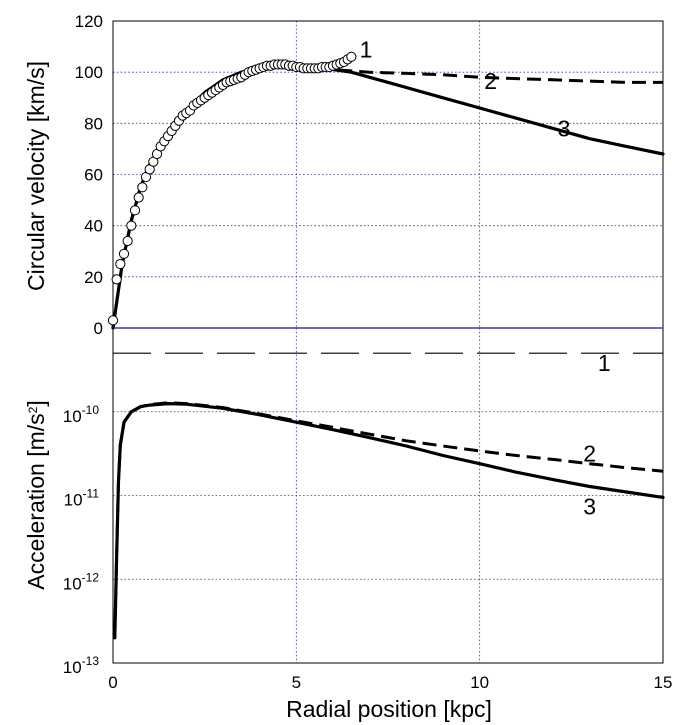 The height and width of the screenshot is (725, 697). I want to click on acceleration-tick-label: 10-11, so click(82, 498).